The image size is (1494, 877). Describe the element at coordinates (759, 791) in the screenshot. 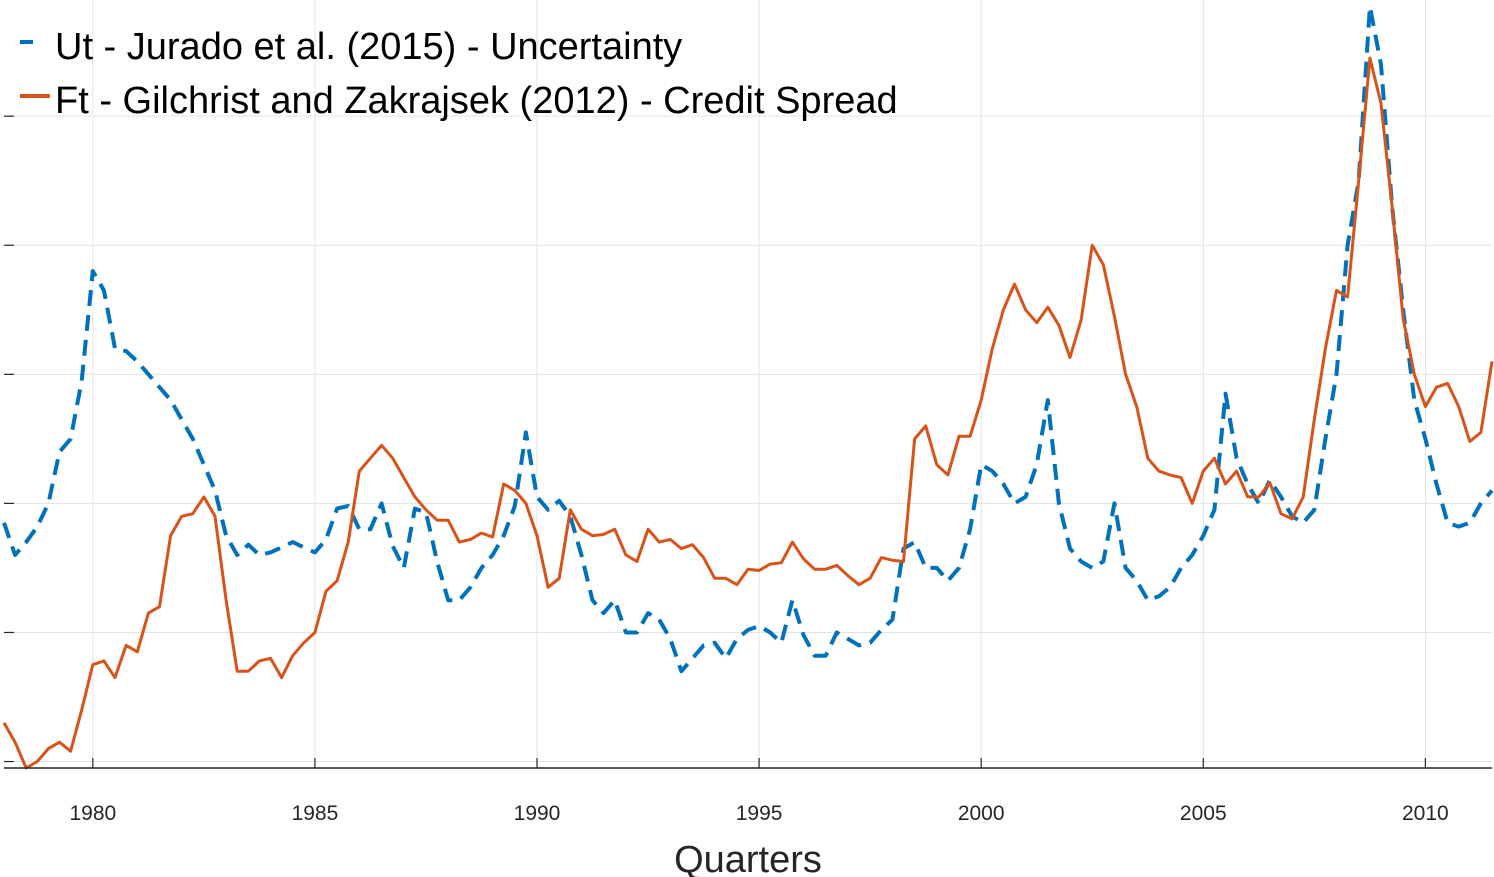

I see `x-axis-ticks: 1980 1985 1990 1995 2000 2005 2010` at that location.